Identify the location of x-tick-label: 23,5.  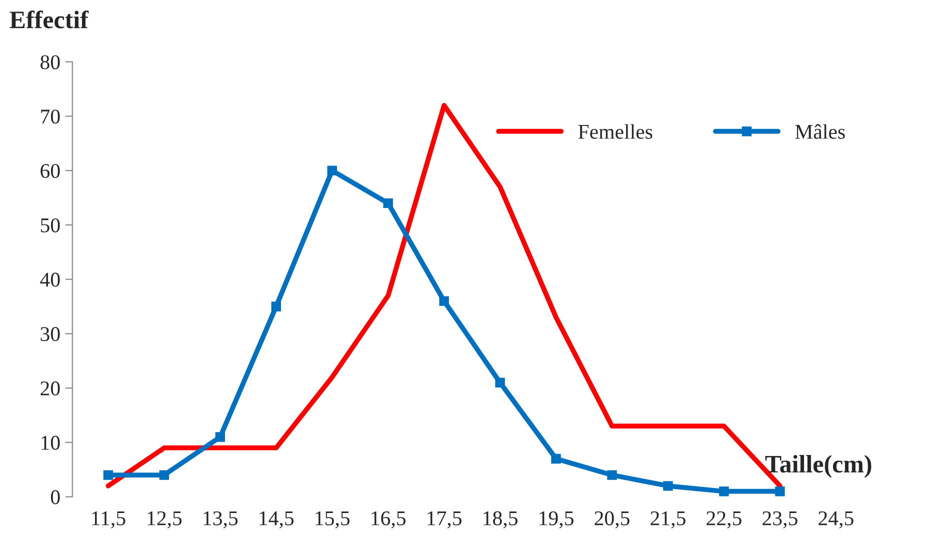
(780, 519).